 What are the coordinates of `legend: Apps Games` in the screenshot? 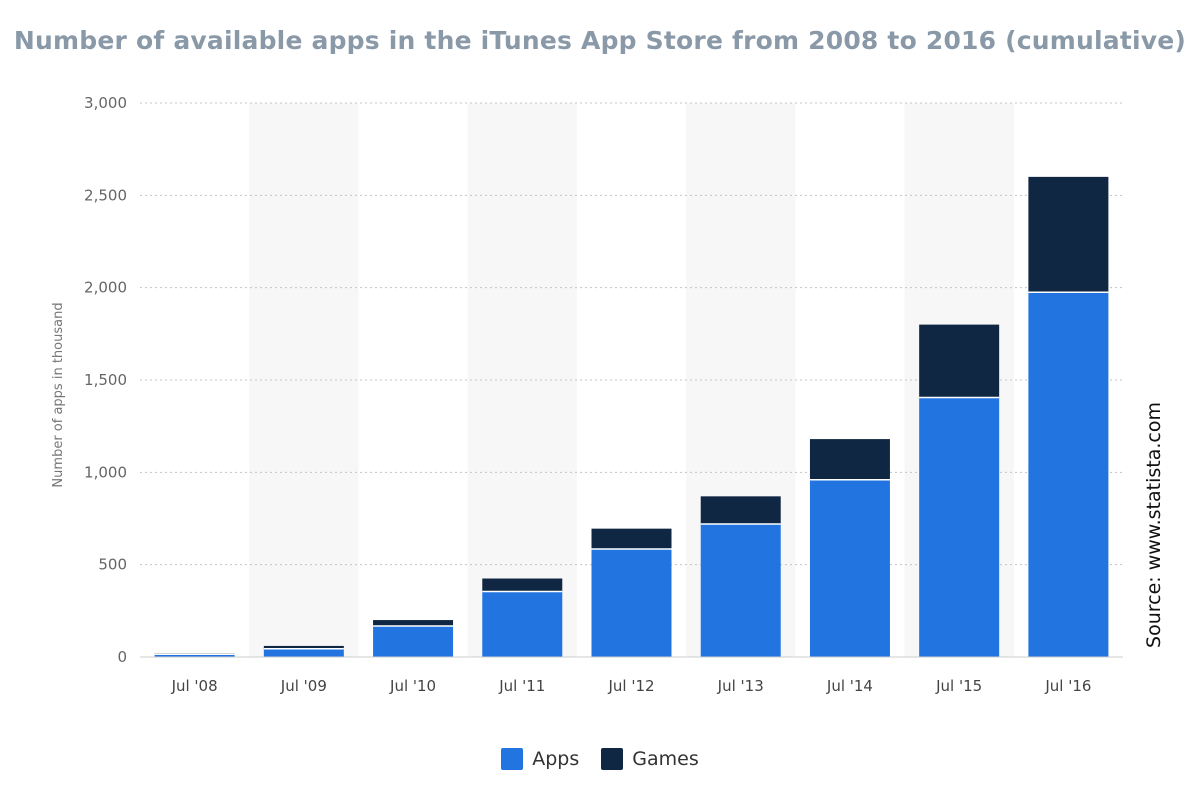 It's located at (600, 759).